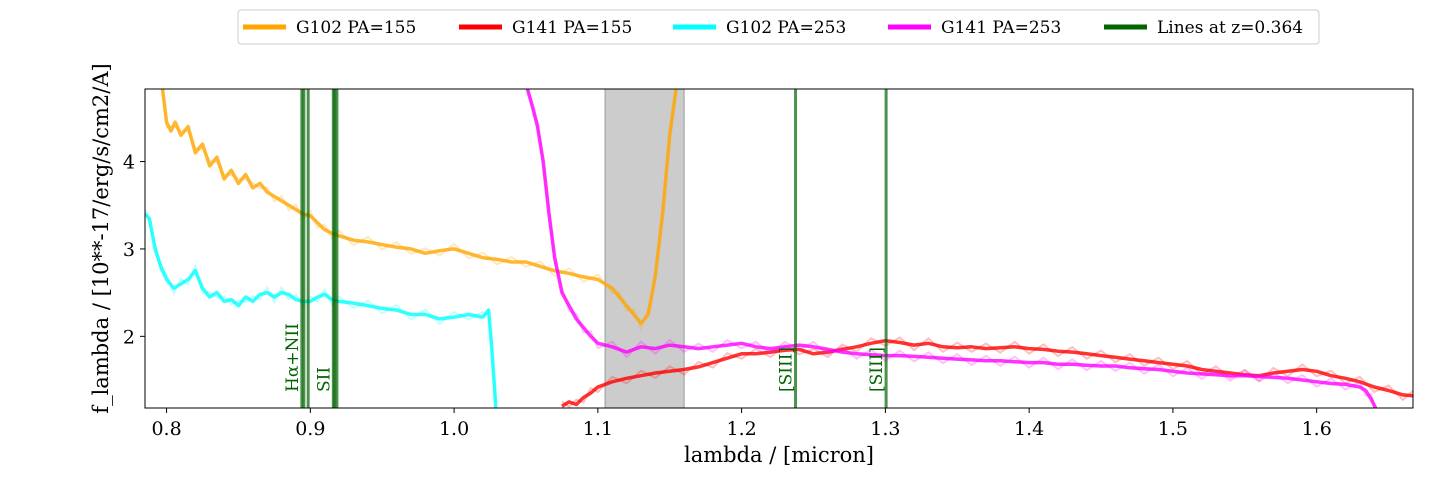 Image resolution: width=1442 pixels, height=480 pixels. Describe the element at coordinates (742, 429) in the screenshot. I see `x-tick-label: 1.2` at that location.